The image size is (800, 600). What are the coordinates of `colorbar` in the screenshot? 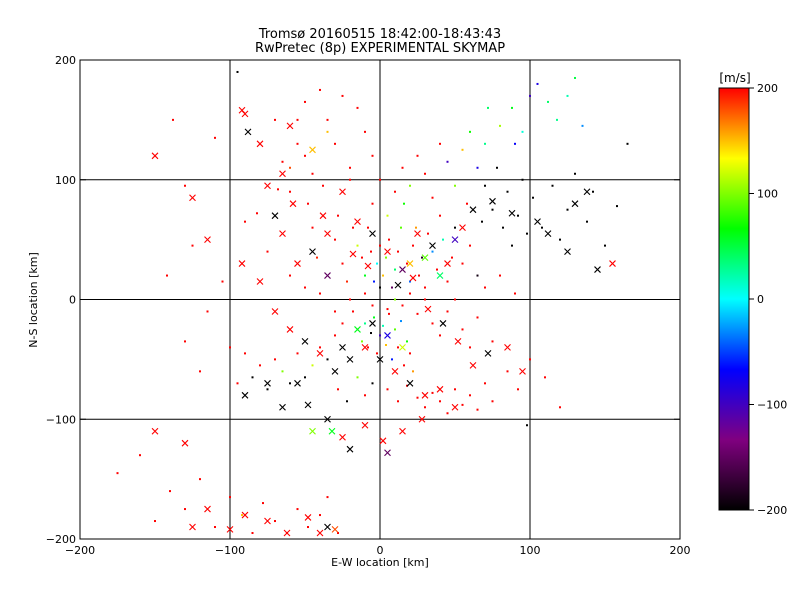 It's located at (734, 299).